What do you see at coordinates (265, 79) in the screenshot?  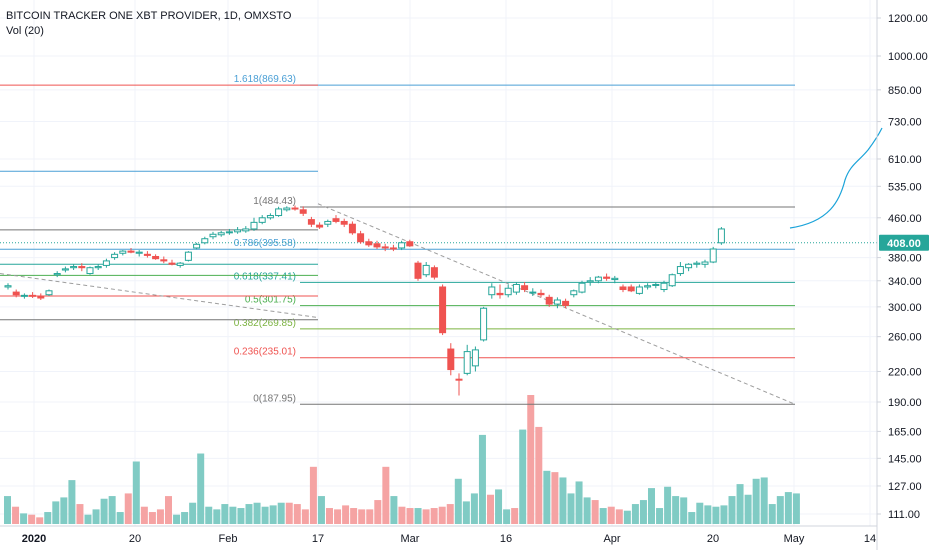 I see `fib-label: 1.618(869.63)` at bounding box center [265, 79].